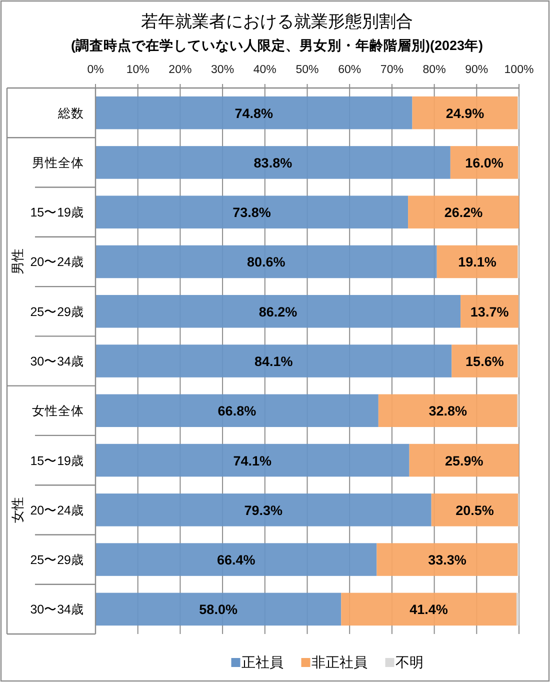  I want to click on legend-label: 正社員, so click(262, 662).